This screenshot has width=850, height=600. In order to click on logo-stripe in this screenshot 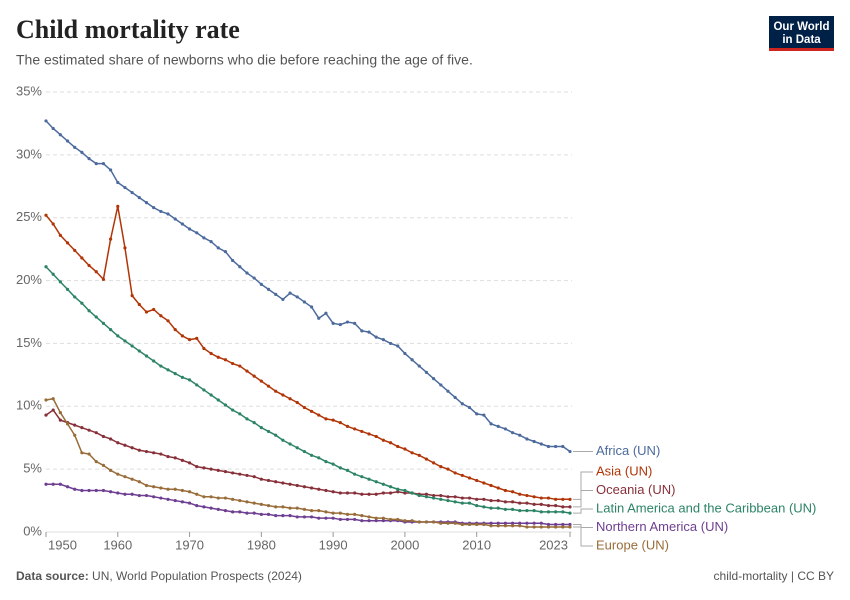, I will do `click(801, 49)`.